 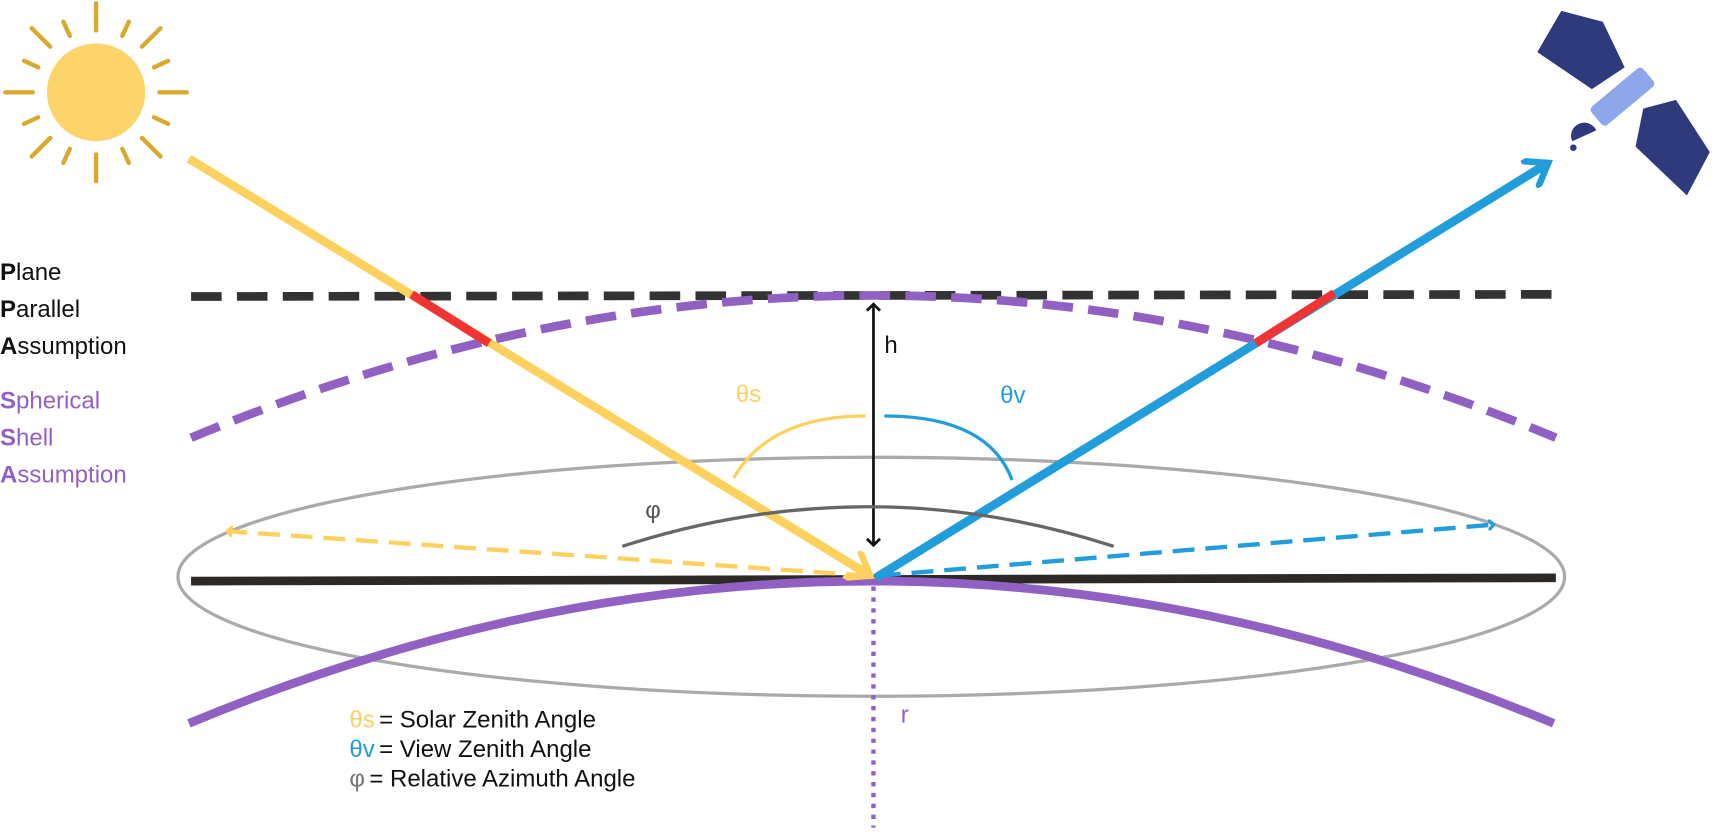 I want to click on theta-v-arc, so click(x=949, y=447).